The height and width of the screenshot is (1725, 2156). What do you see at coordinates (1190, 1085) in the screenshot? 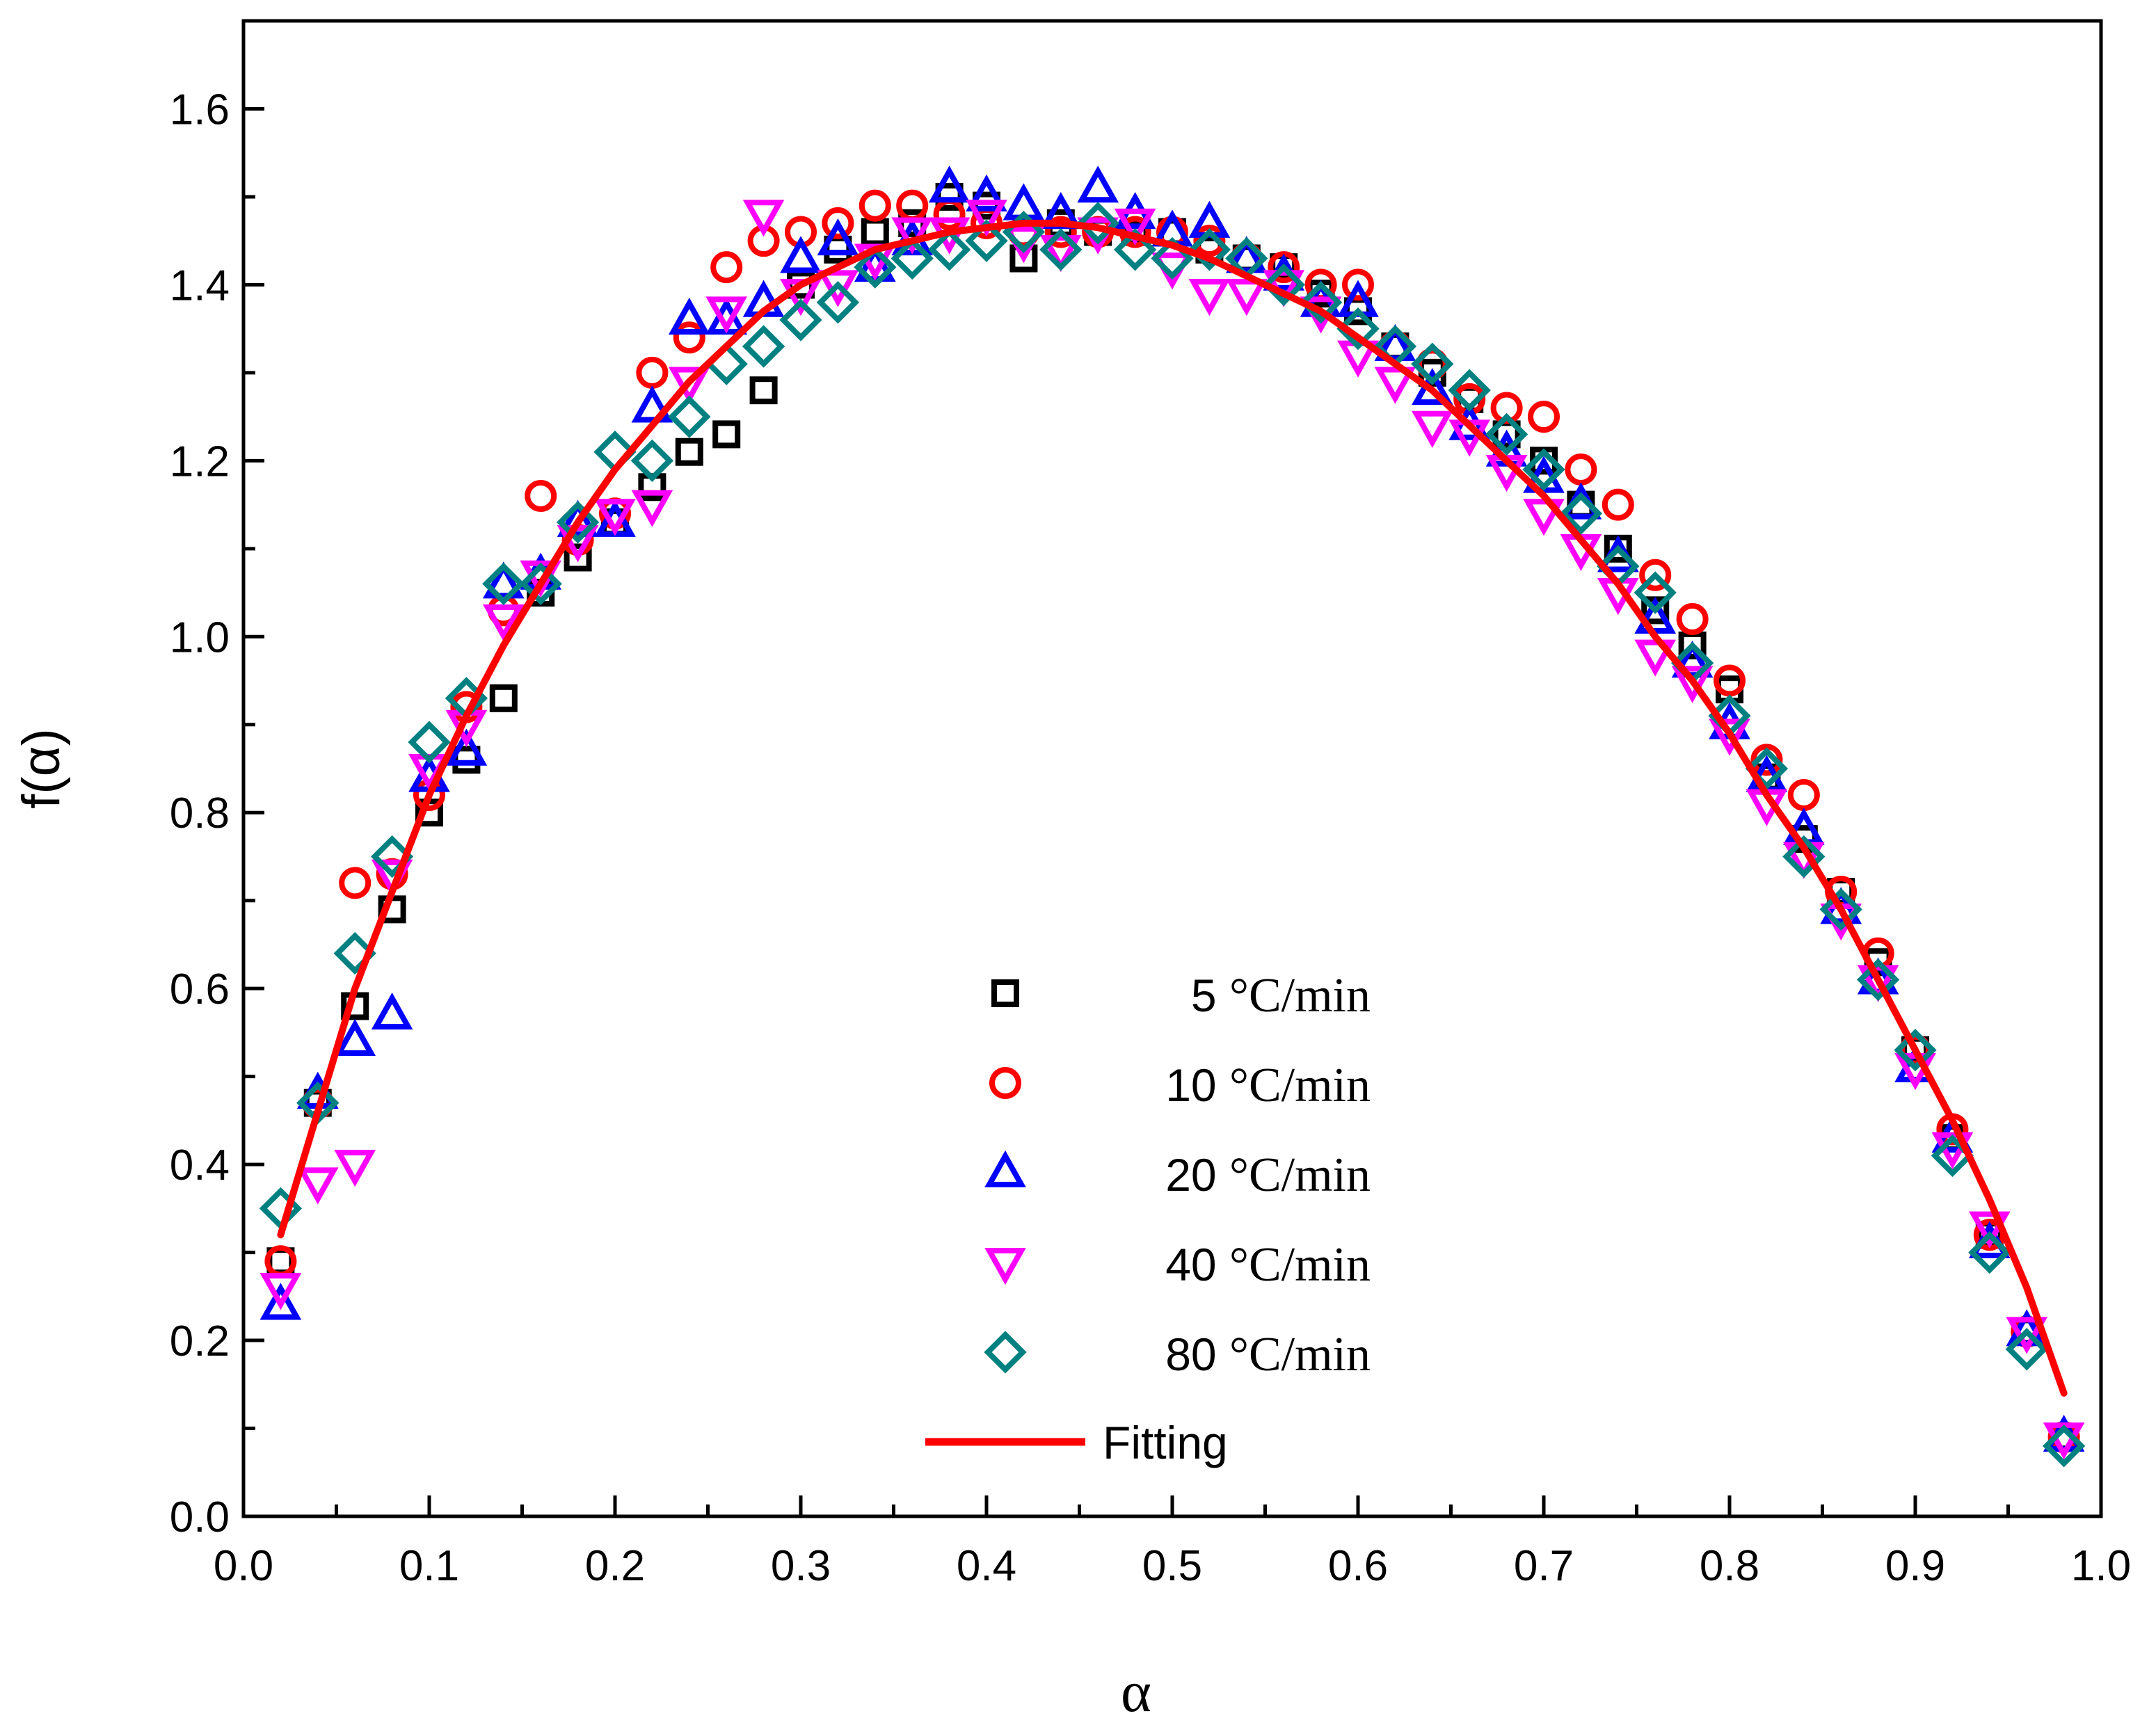
I see `legend-label-number: 10` at bounding box center [1190, 1085].